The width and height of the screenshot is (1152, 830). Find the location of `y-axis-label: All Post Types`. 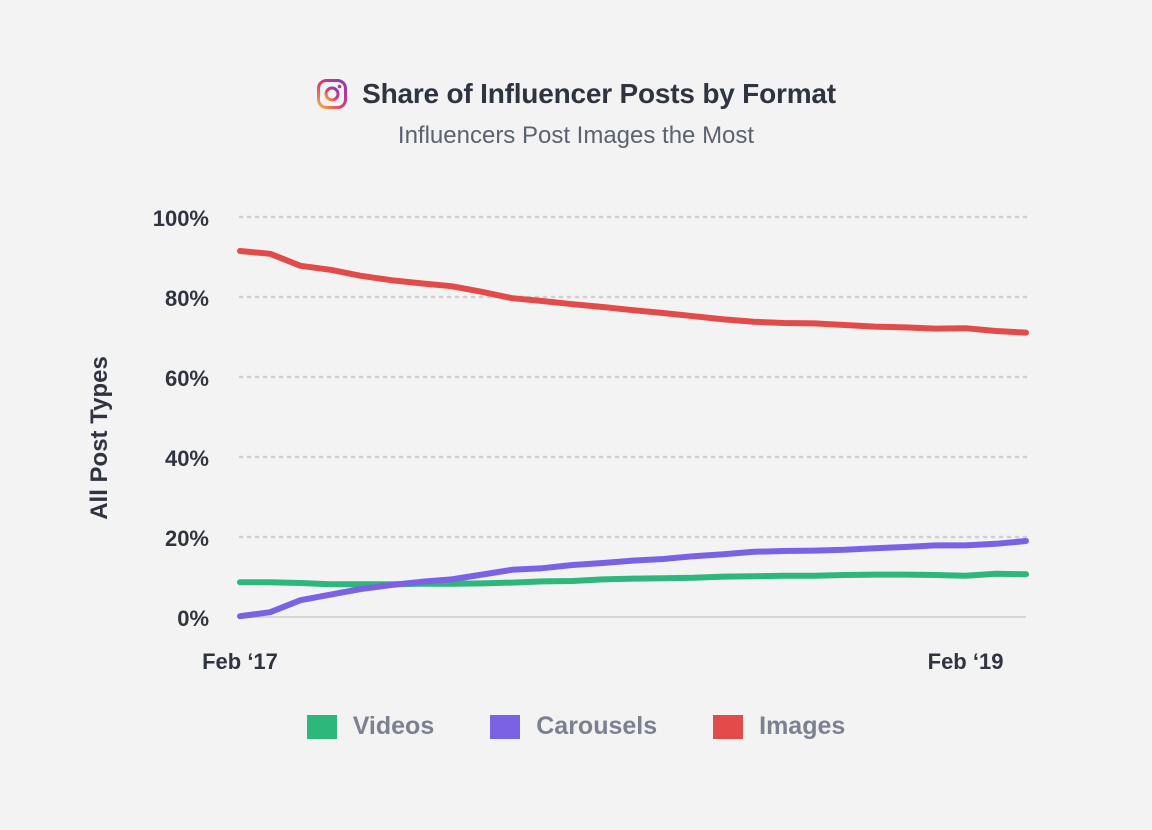

y-axis-label: All Post Types is located at coordinates (99, 438).